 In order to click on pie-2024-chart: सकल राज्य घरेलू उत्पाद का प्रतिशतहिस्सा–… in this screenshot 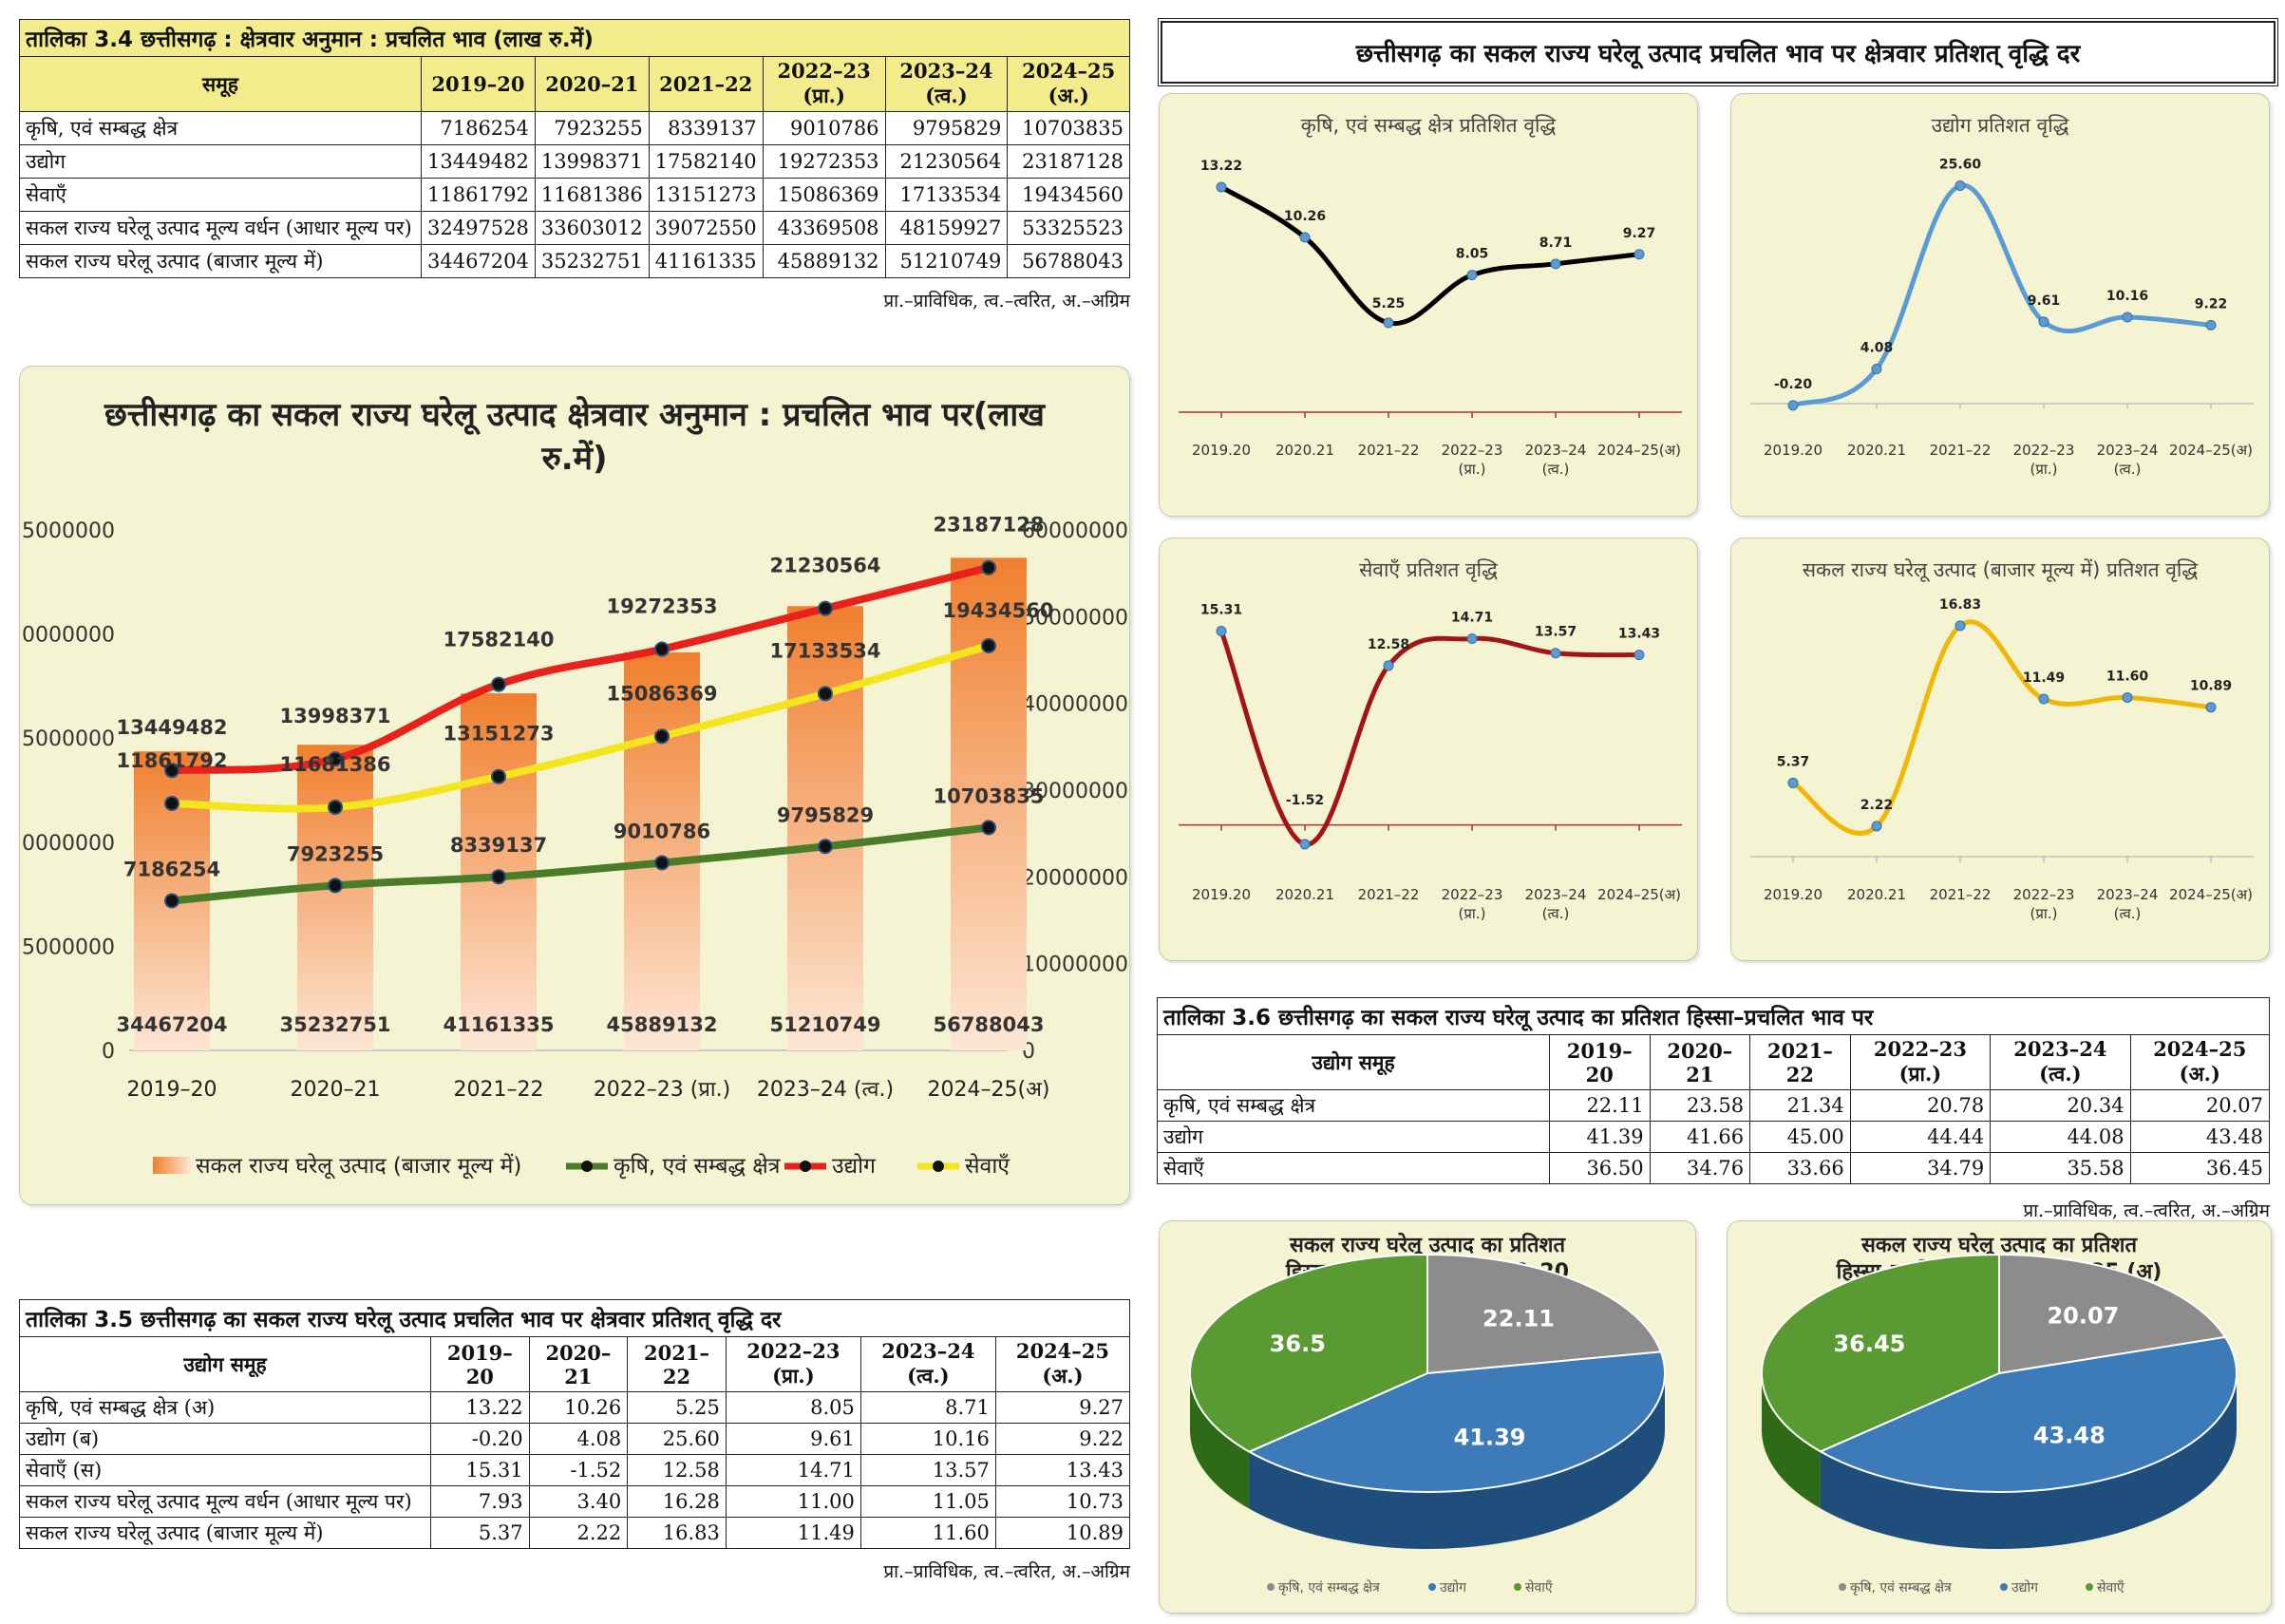, I will do `click(1999, 1414)`.